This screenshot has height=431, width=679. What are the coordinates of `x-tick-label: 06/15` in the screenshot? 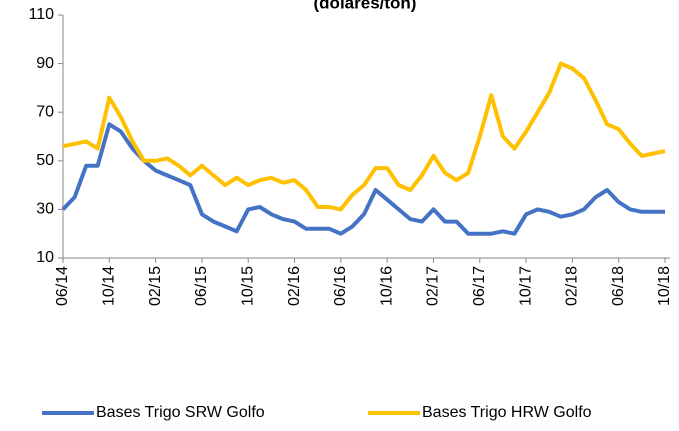 It's located at (201, 286).